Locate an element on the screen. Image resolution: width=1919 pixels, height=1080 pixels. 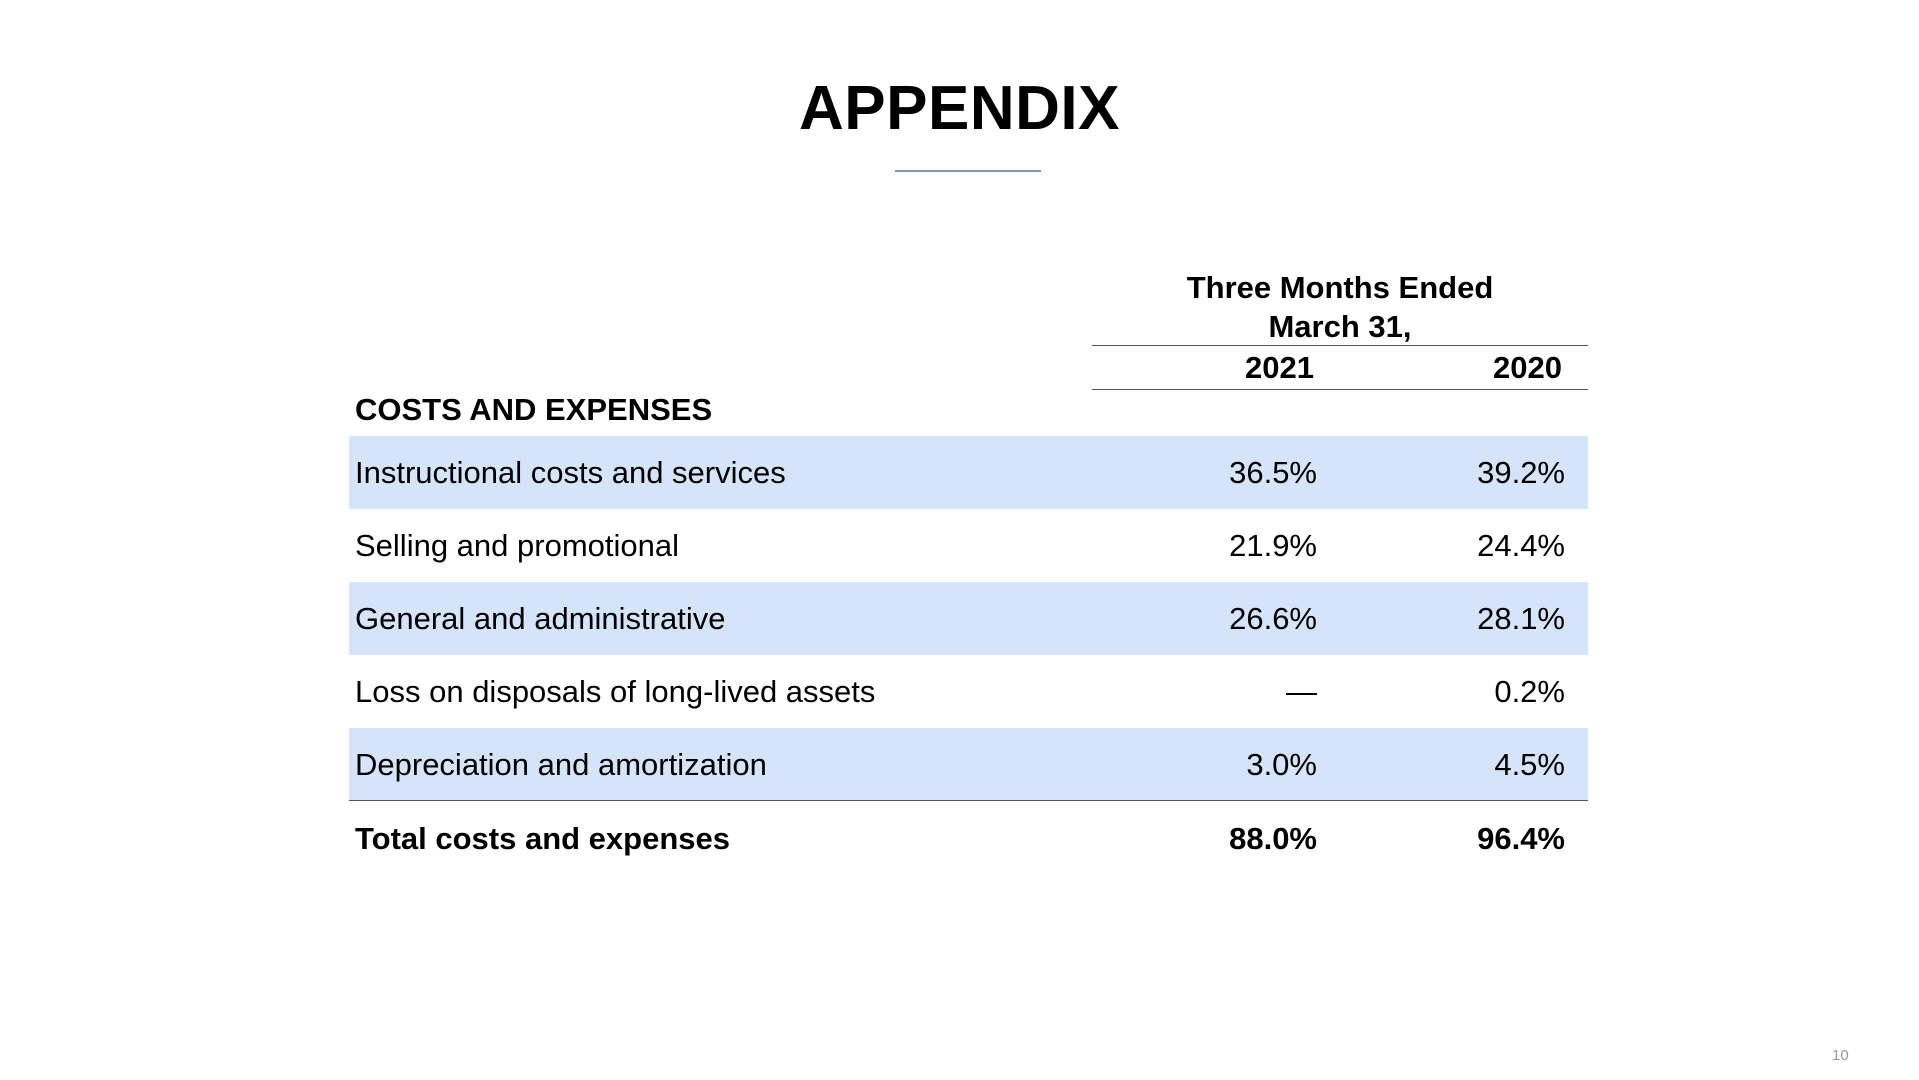
row-label: Depreciation and amortization is located at coordinates (561, 764).